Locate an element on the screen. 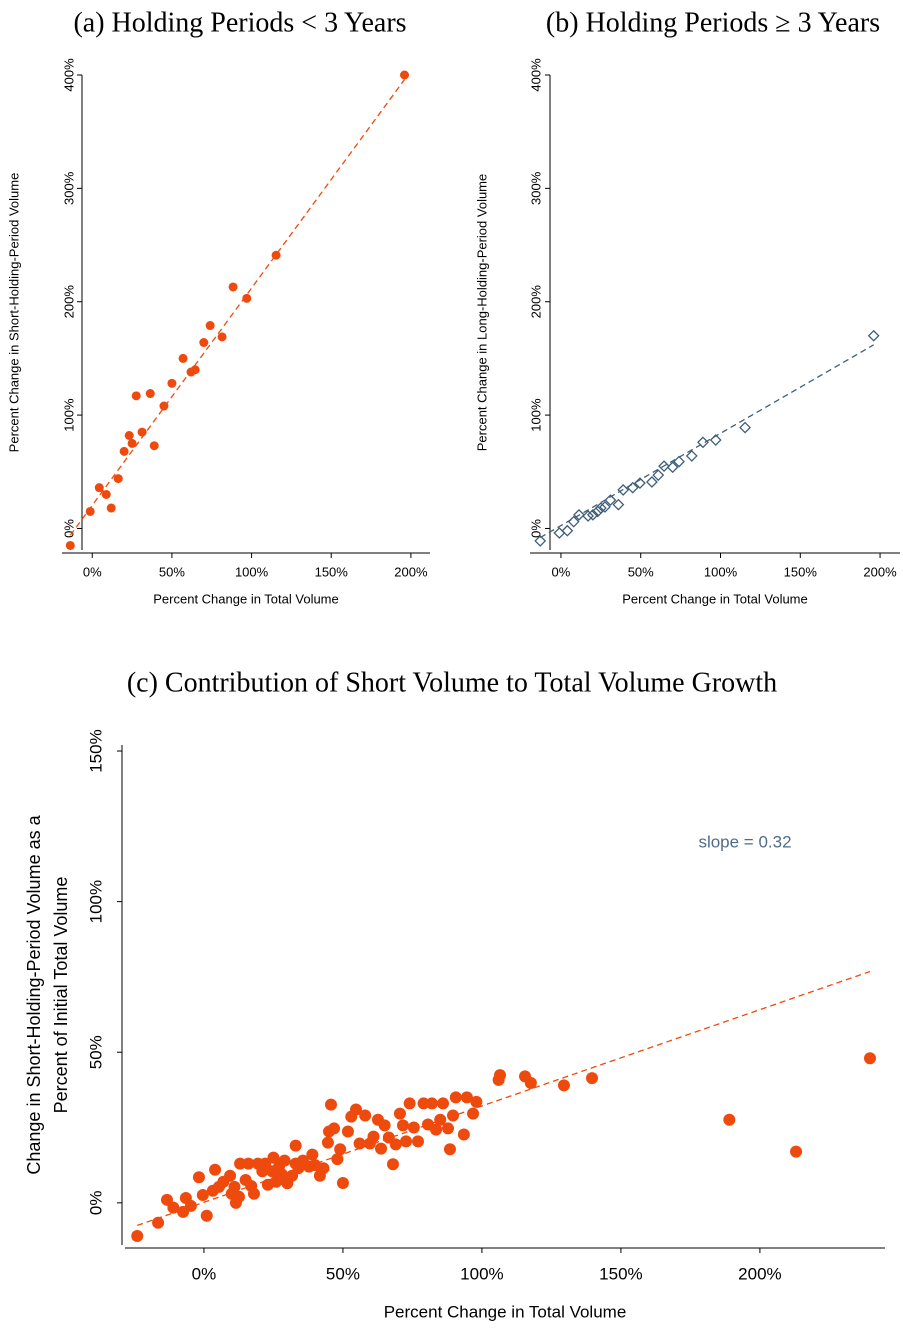  panel-title: (a) Holding Periods < 3 Years is located at coordinates (239, 22).